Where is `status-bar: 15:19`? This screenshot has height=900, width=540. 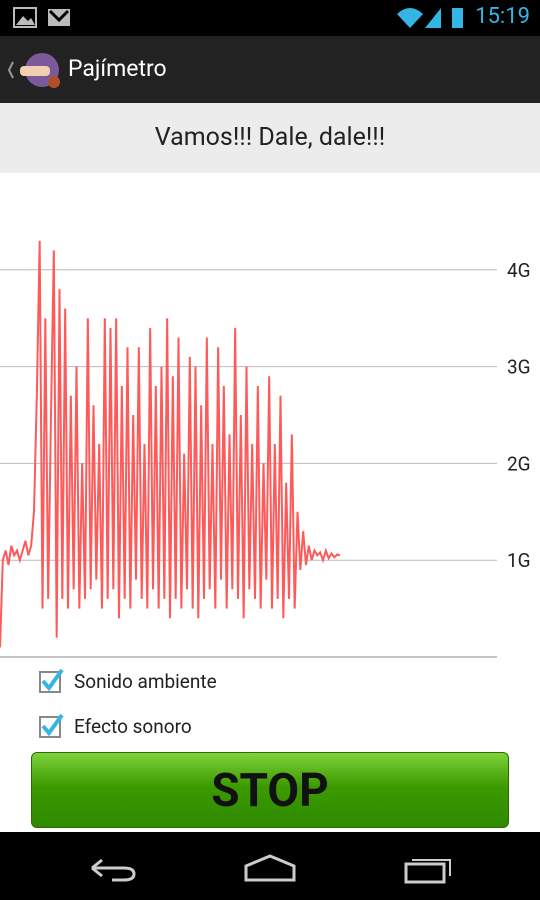 status-bar: 15:19 is located at coordinates (270, 18).